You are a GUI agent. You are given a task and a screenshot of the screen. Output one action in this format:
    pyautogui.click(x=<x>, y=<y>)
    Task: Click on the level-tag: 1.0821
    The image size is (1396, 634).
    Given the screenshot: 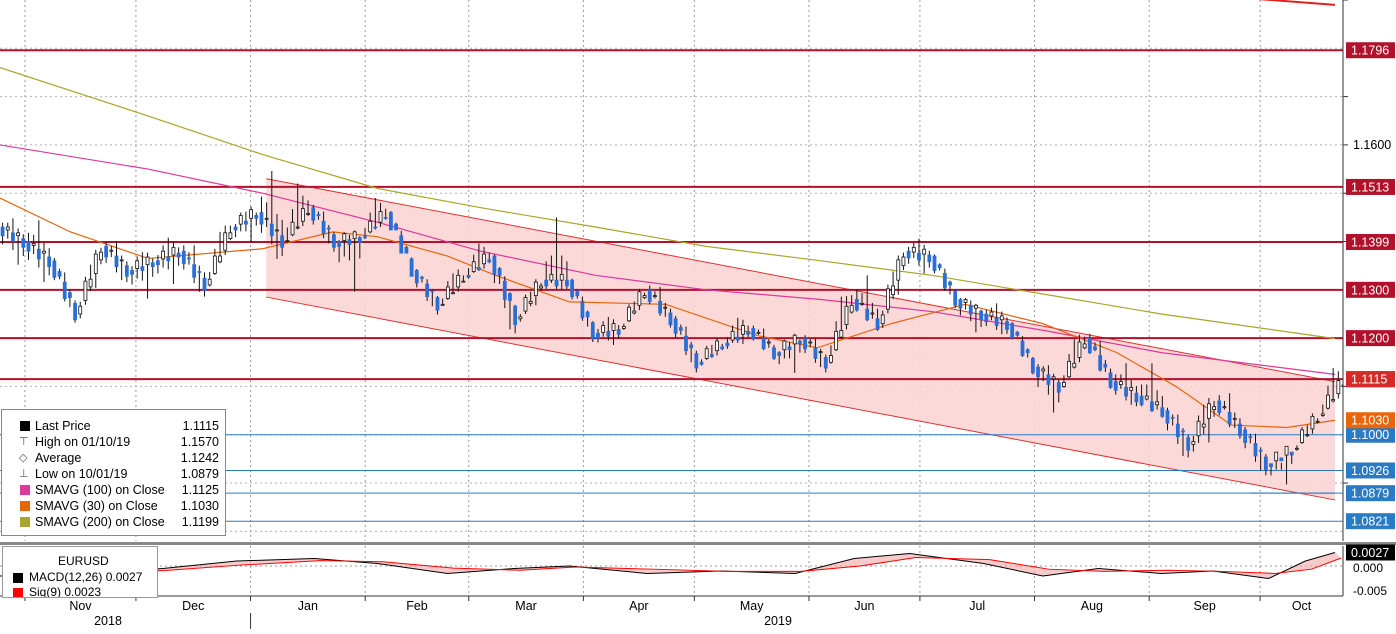 What is the action you would take?
    pyautogui.click(x=1370, y=522)
    